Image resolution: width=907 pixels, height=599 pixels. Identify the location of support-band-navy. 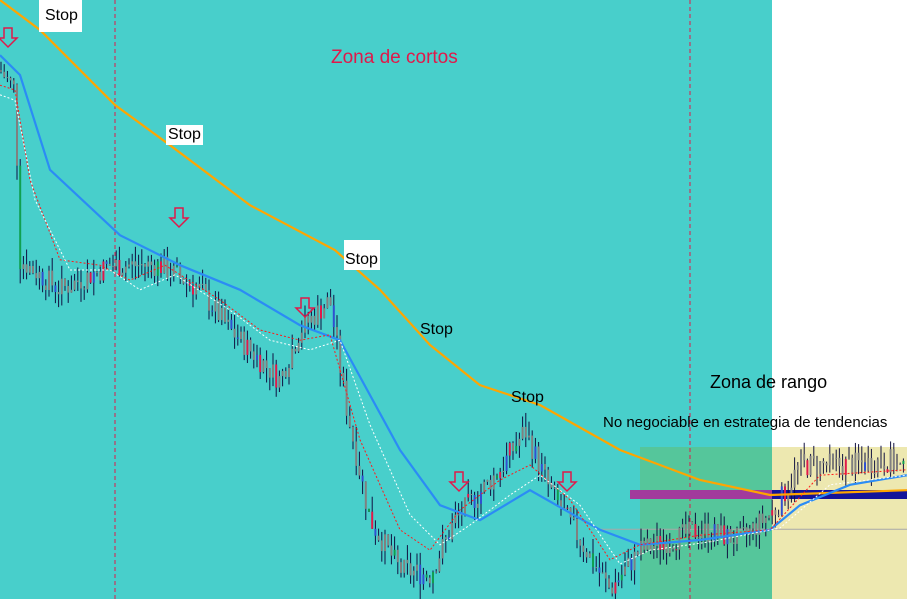
(839, 494).